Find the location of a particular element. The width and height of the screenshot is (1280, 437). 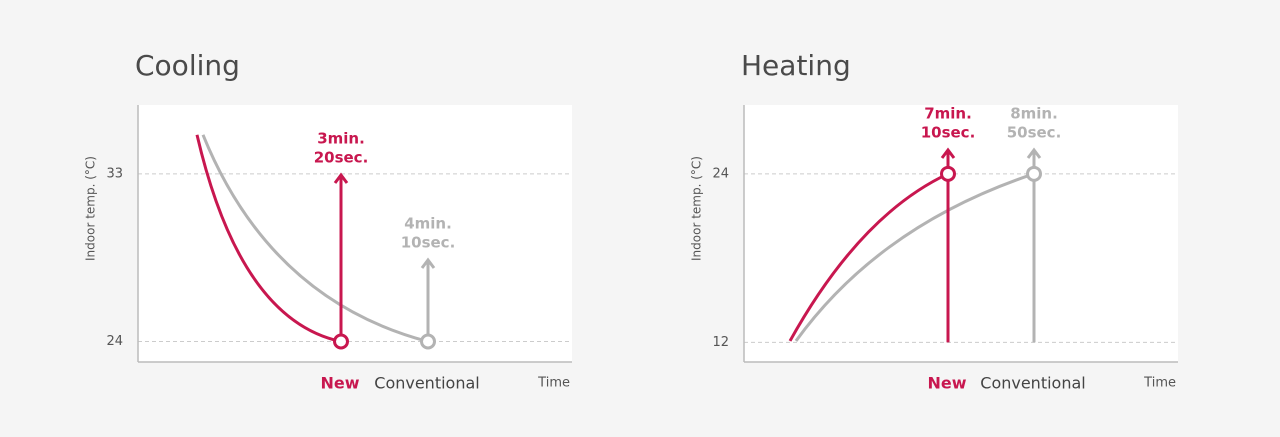

time-label: 8min. is located at coordinates (1034, 114).